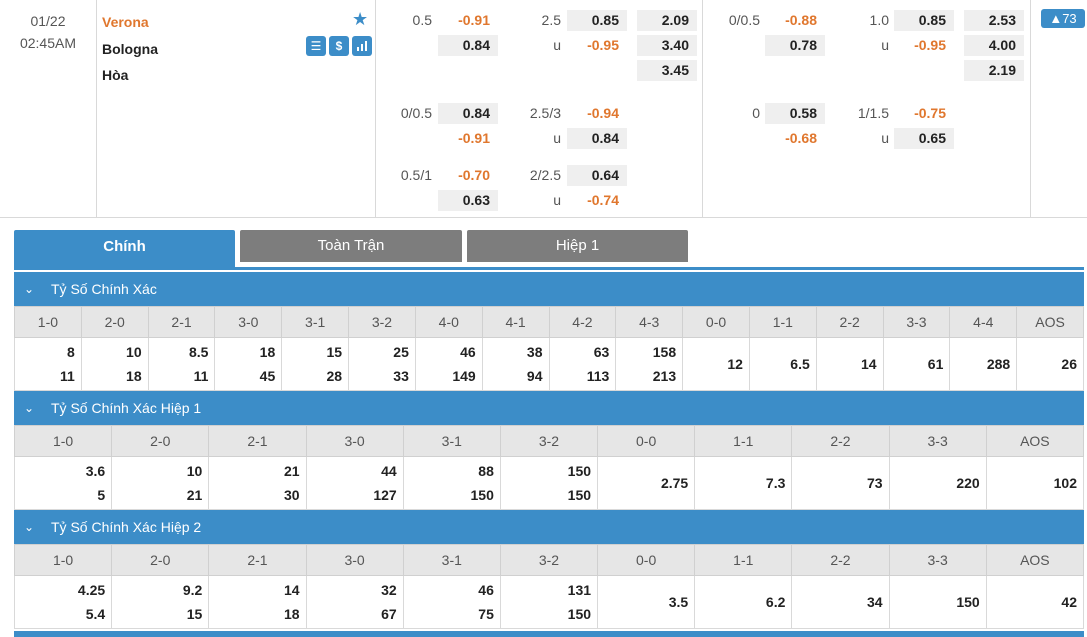 The height and width of the screenshot is (637, 1087). I want to click on score-odds-cell: 220, so click(937, 483).